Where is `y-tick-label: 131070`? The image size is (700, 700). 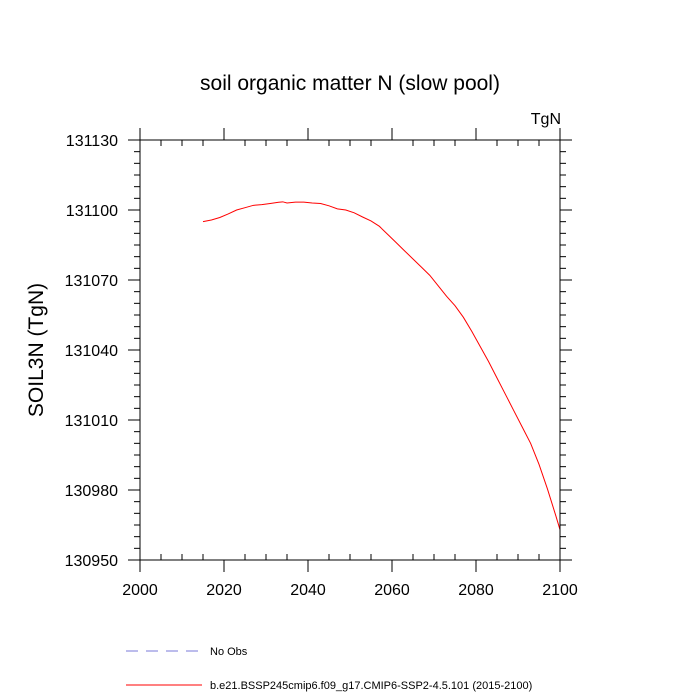
y-tick-label: 131070 is located at coordinates (91, 281).